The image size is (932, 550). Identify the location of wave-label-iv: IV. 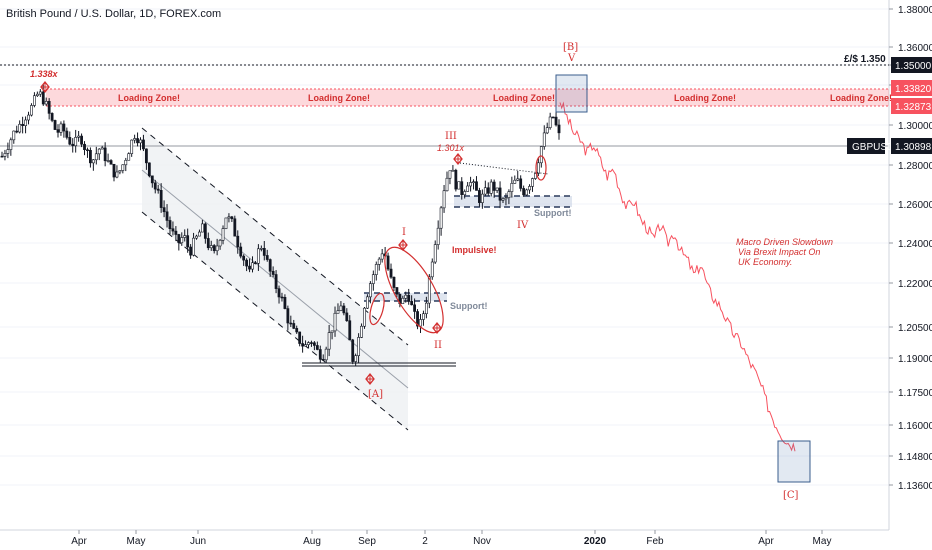
(523, 225).